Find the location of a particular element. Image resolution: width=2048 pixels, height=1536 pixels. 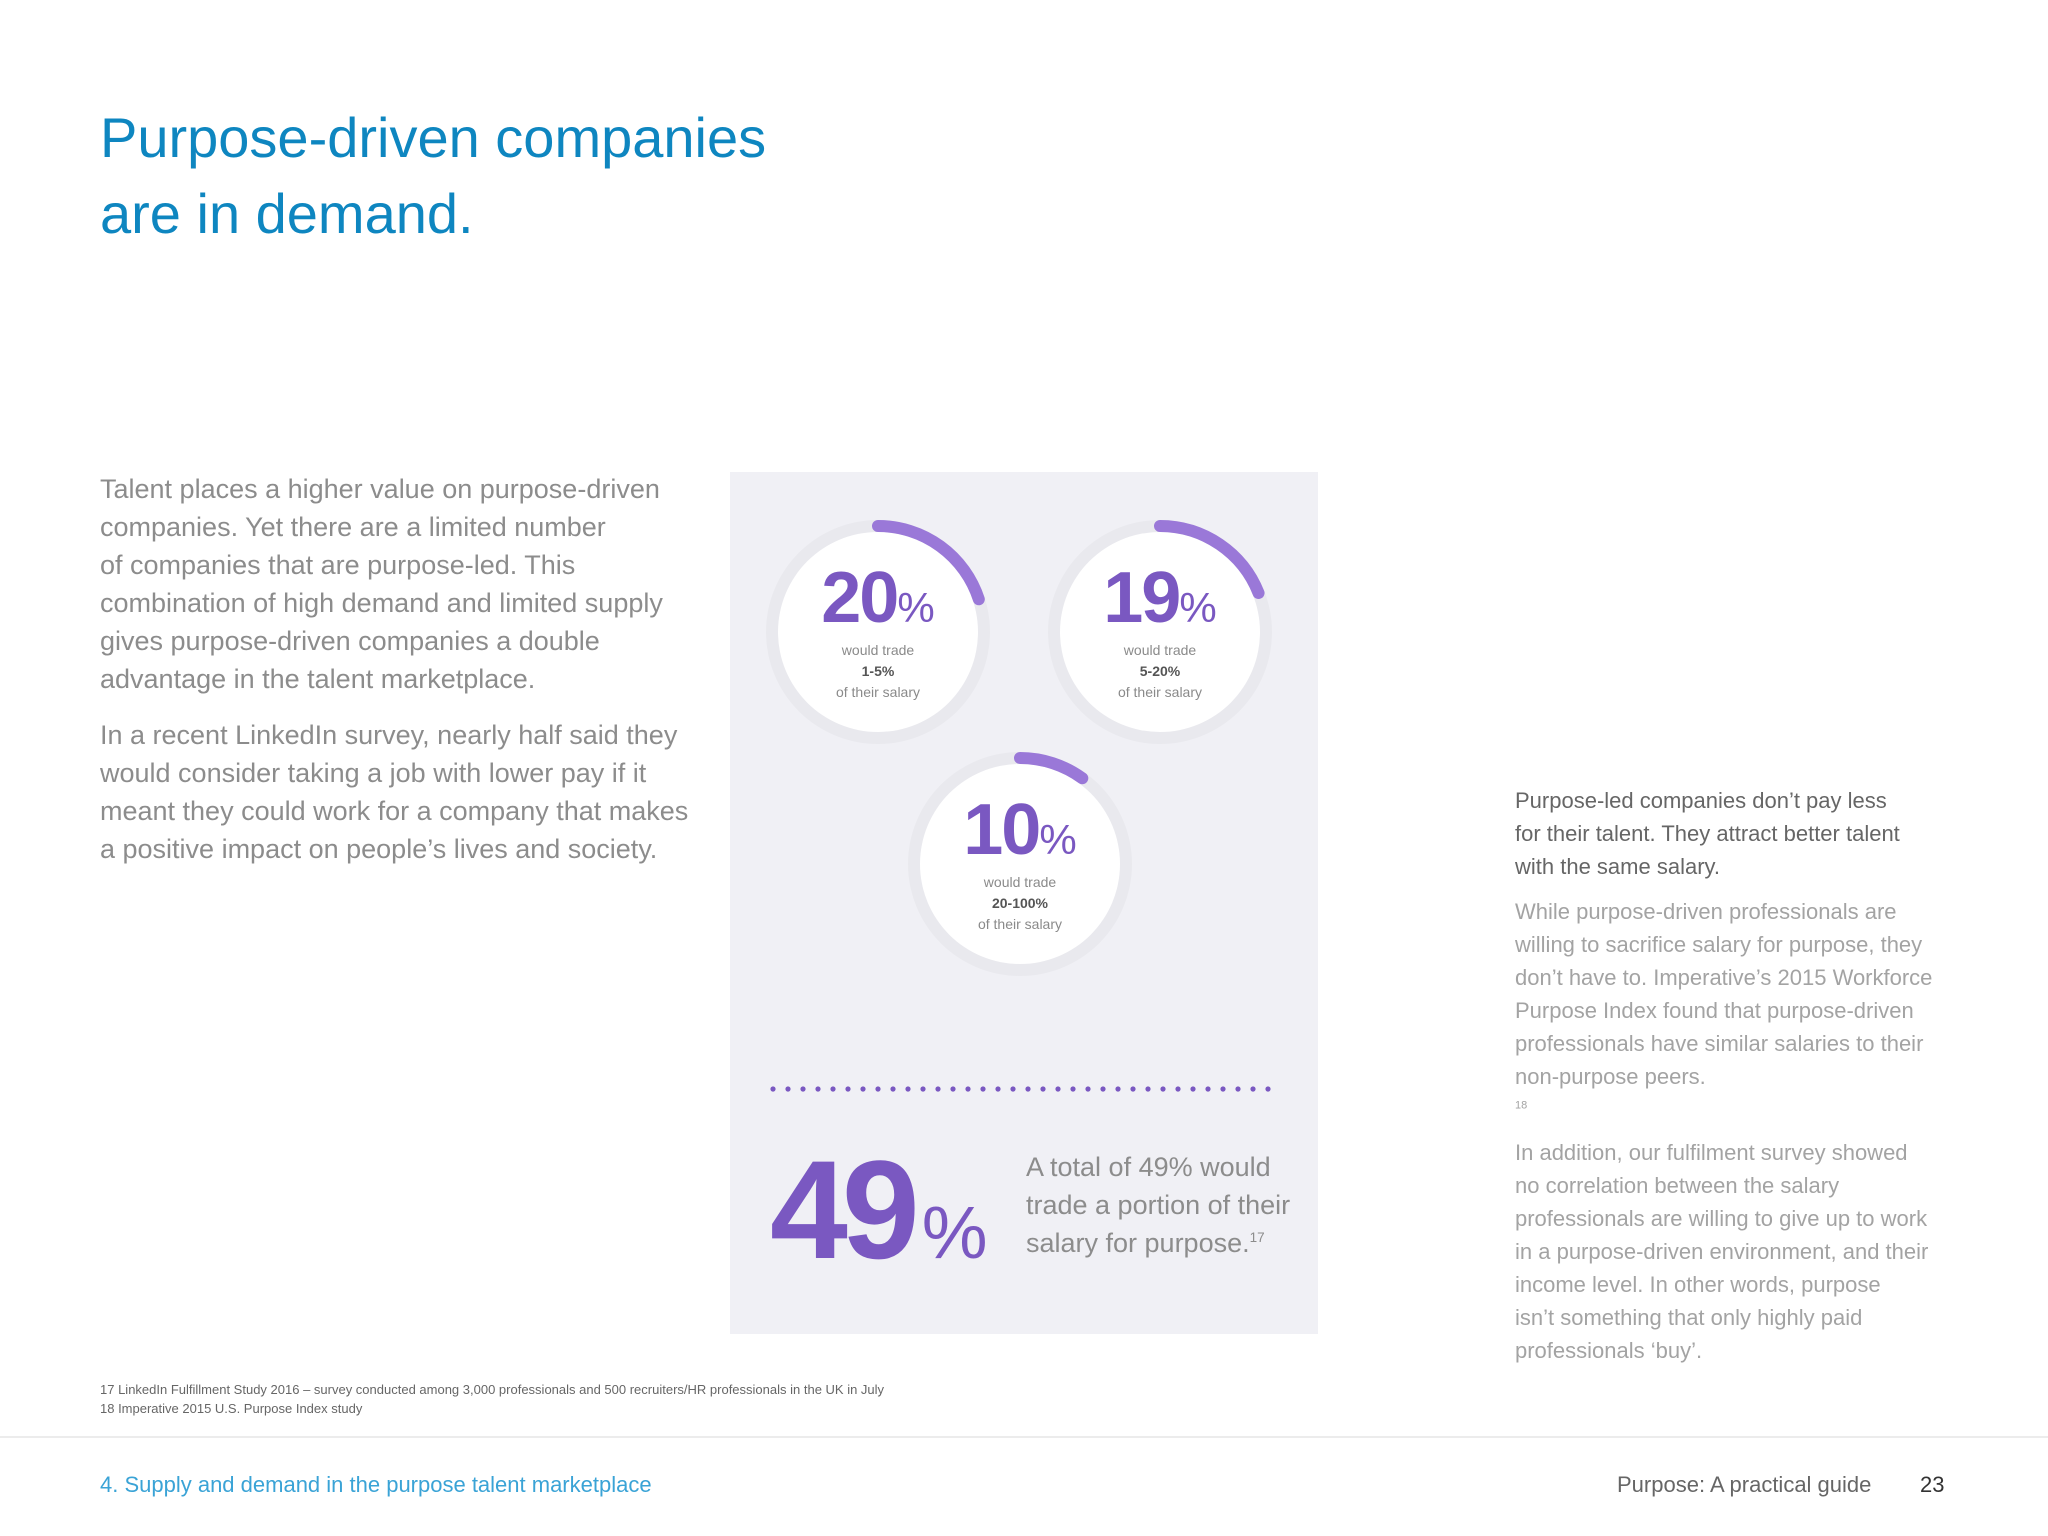

stat-content-1: 20% would trade 1-5% of their salary is located at coordinates (878, 632).